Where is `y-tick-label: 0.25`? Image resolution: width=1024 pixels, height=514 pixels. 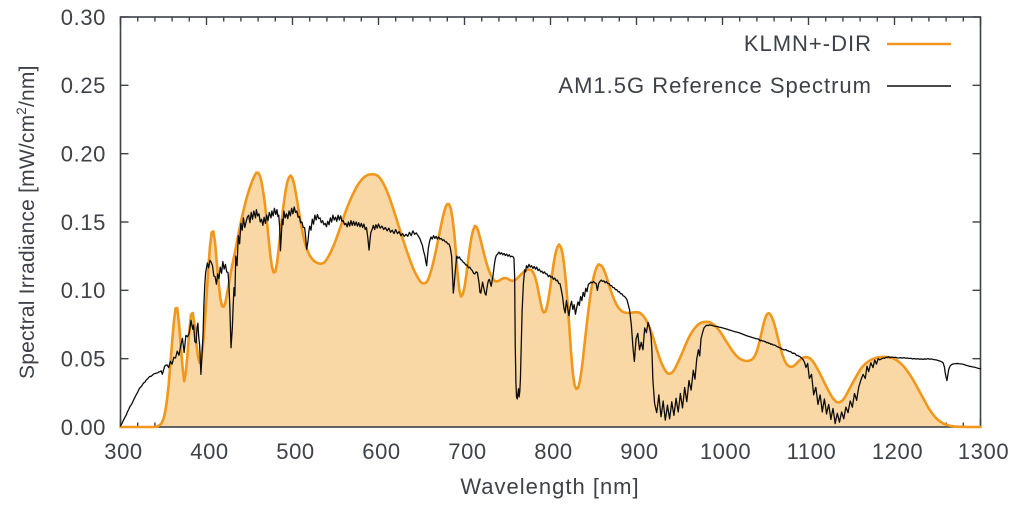
y-tick-label: 0.25 is located at coordinates (83, 85).